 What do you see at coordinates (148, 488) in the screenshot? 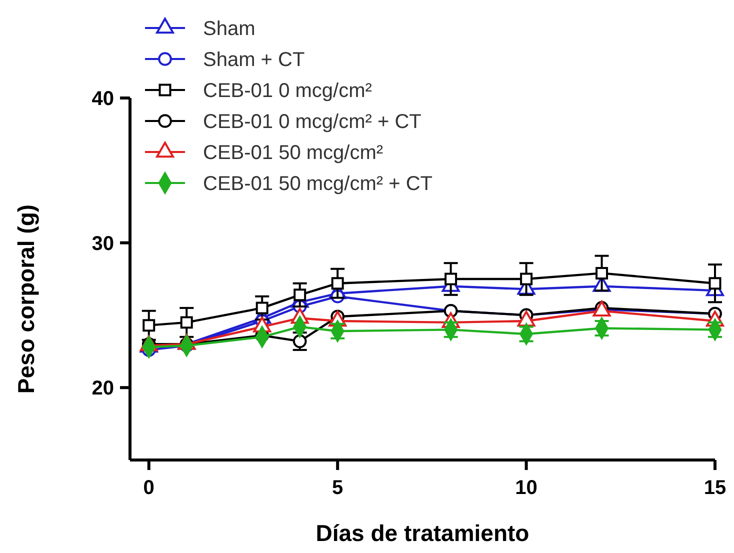
I see `x-tick-label: 0` at bounding box center [148, 488].